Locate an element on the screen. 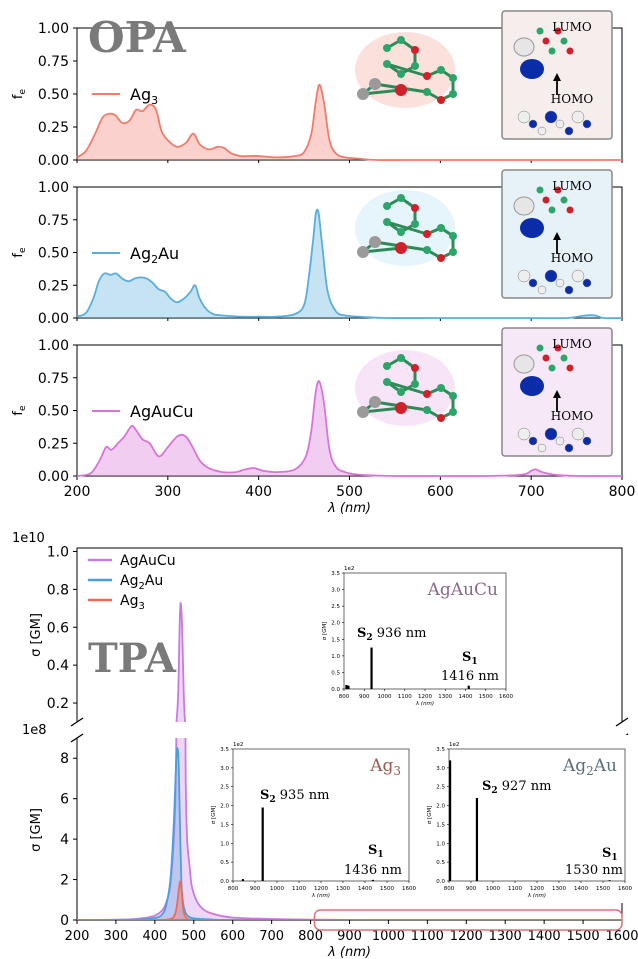 Image resolution: width=638 pixels, height=959 pixels. legend-label-main: AgAuCu is located at coordinates (148, 561).